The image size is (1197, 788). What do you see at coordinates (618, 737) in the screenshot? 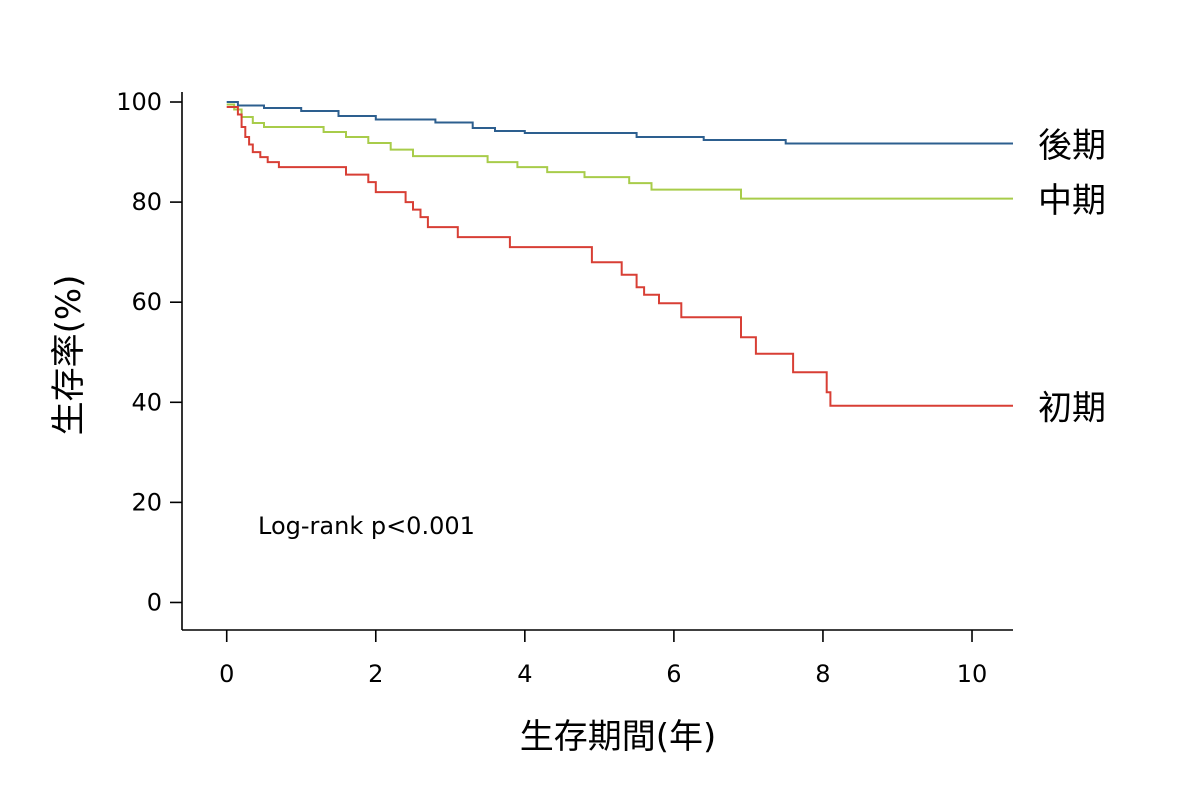
I see `x-axis-title: 生存期間(年)` at bounding box center [618, 737].